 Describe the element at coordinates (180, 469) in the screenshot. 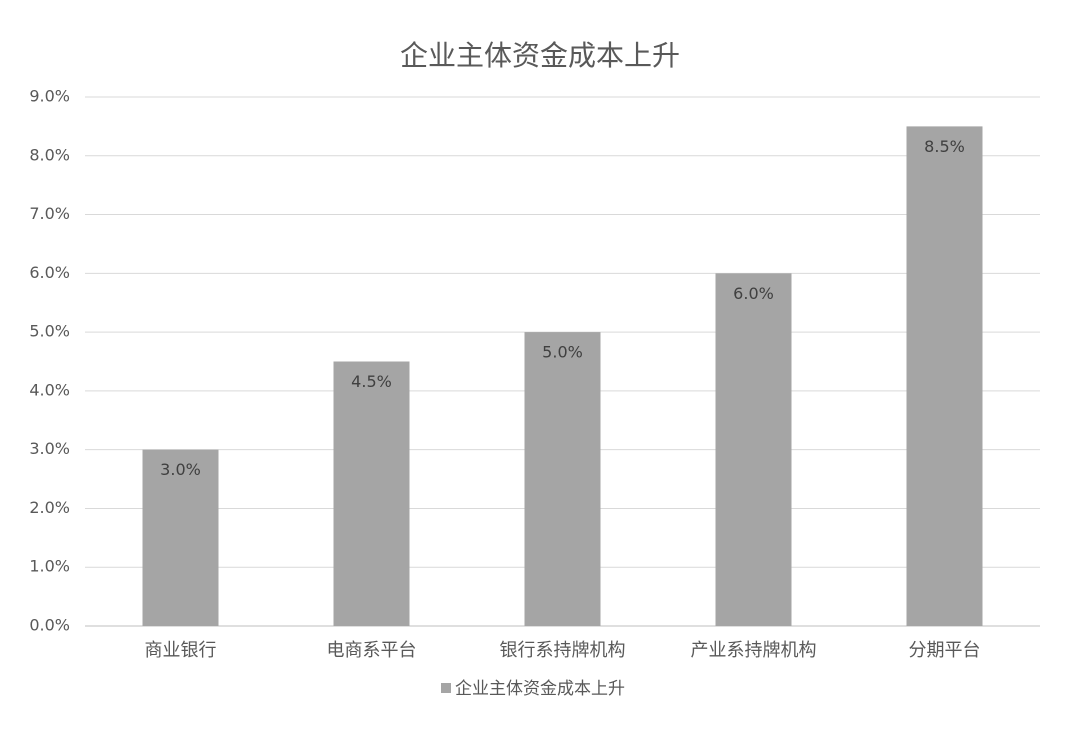

I see `data-label: 3.0%` at that location.